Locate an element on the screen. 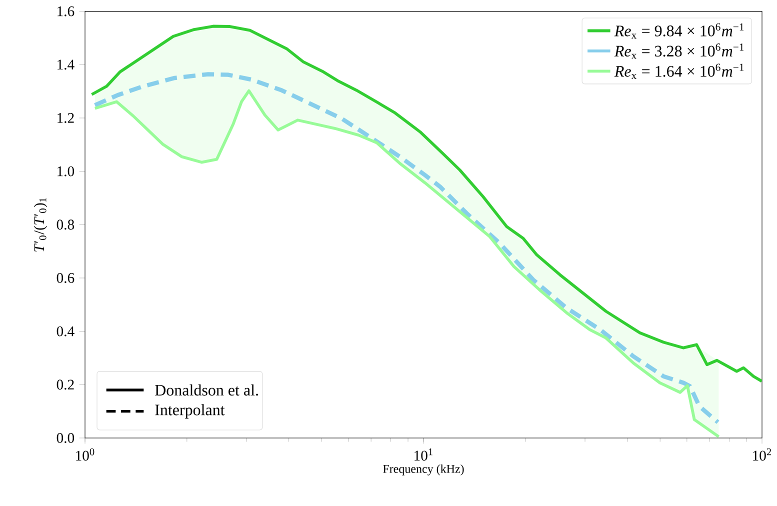 The height and width of the screenshot is (506, 777). y-tick-label: 1.2 is located at coordinates (66, 118).